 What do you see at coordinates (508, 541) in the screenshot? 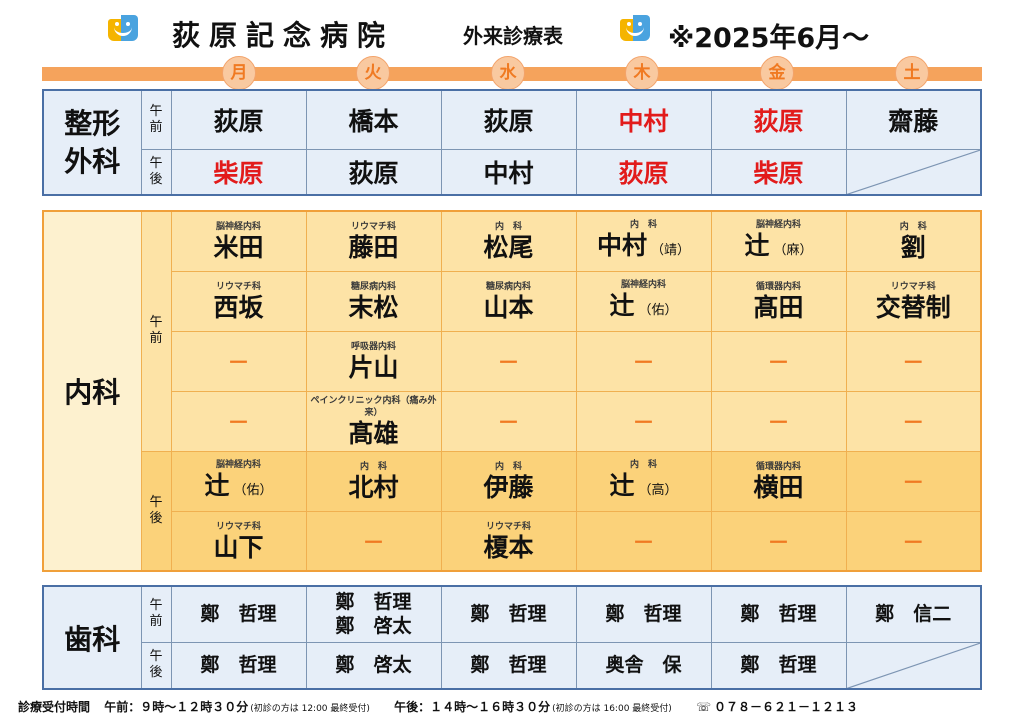
I see `internal-pm-2-wed: リウマチ科 榎本` at bounding box center [508, 541].